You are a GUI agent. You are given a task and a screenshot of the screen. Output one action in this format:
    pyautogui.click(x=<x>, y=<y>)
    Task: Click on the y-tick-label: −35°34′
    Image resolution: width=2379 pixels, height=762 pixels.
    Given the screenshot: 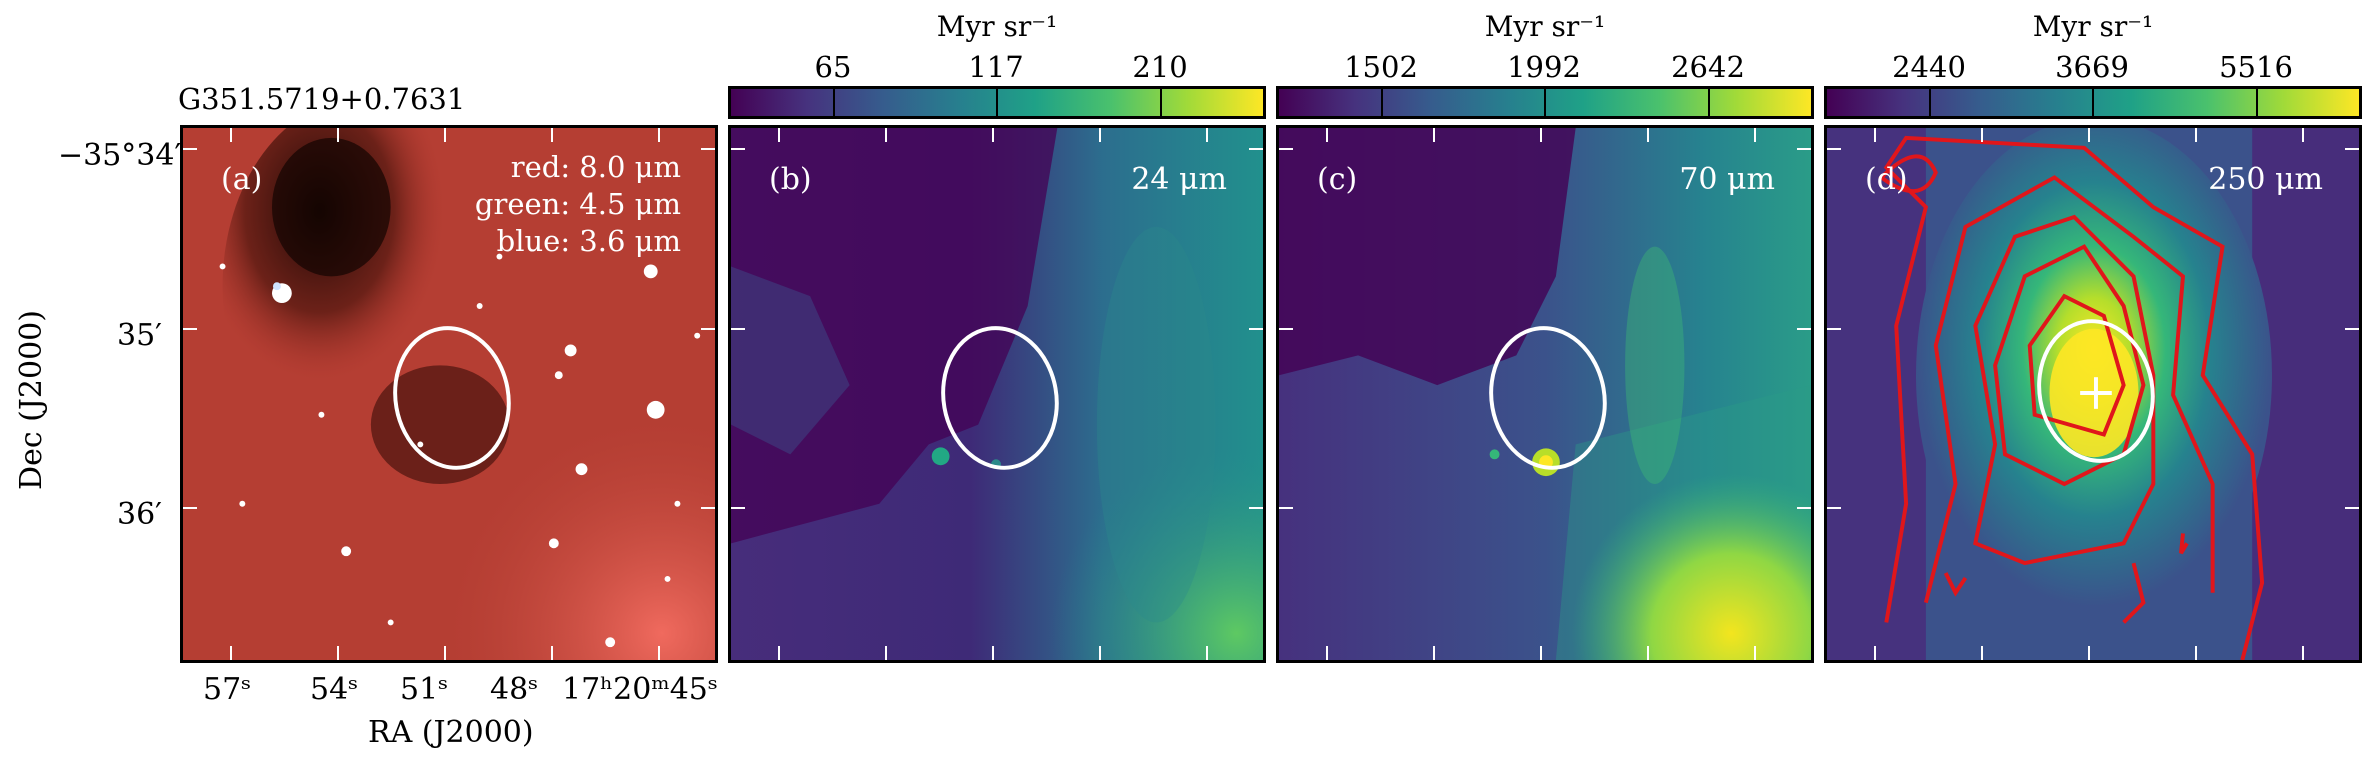 What is the action you would take?
    pyautogui.click(x=120, y=155)
    